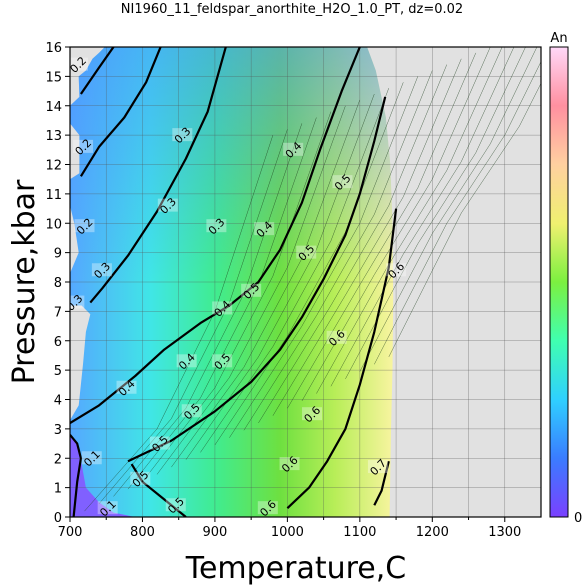 The image size is (585, 587). I want to click on x-axis-label: Temperature,C, so click(296, 568).